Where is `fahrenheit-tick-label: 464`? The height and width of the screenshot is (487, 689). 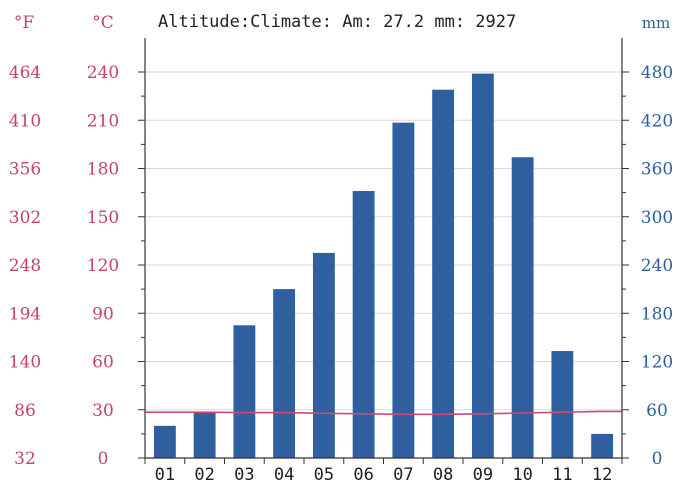 fahrenheit-tick-label: 464 is located at coordinates (25, 73).